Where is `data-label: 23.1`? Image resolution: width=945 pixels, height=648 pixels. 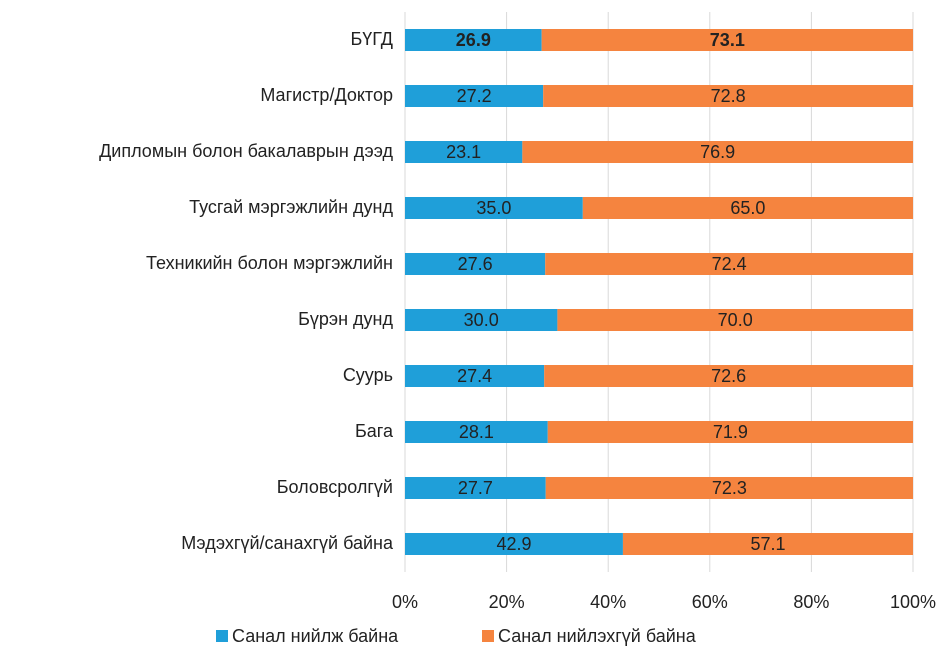 data-label: 23.1 is located at coordinates (463, 152).